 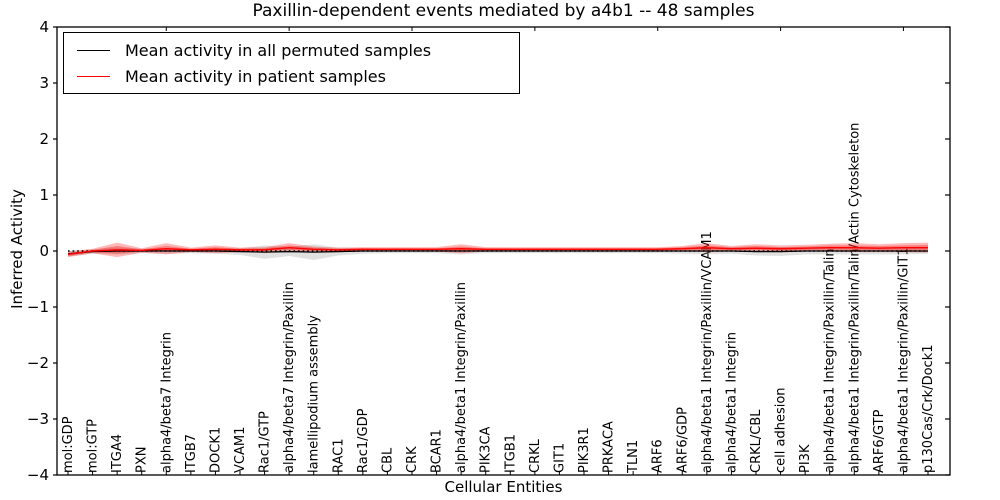 I want to click on y-tick-label: −2, so click(x=38, y=363).